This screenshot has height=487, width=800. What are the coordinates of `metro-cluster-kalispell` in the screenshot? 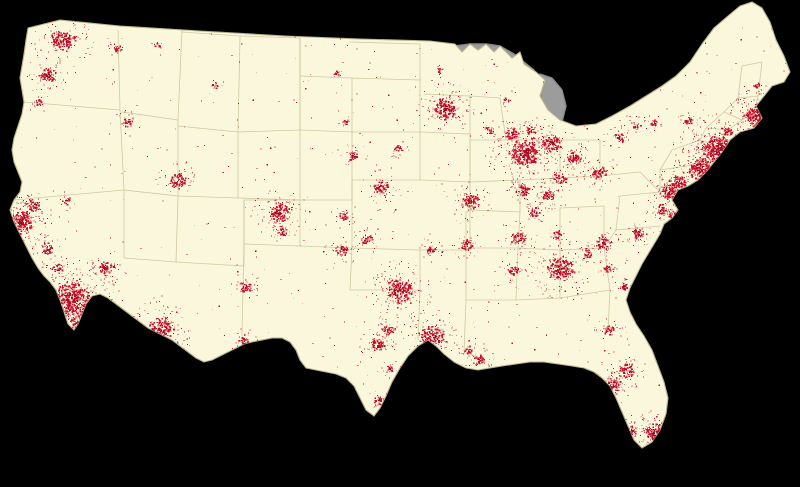 It's located at (157, 45).